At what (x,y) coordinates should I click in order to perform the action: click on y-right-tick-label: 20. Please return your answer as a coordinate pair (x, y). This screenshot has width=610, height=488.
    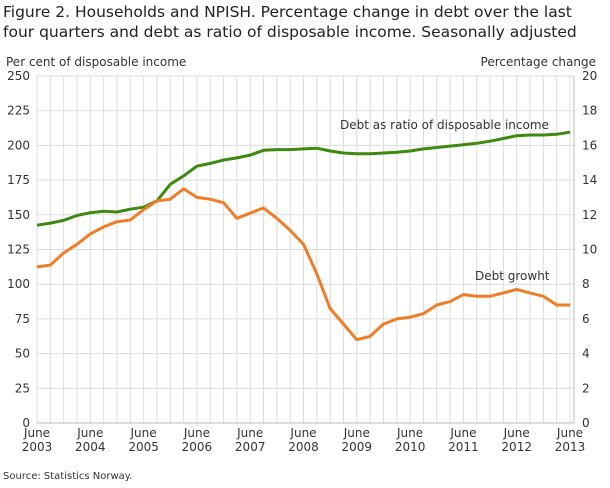
    Looking at the image, I should click on (589, 76).